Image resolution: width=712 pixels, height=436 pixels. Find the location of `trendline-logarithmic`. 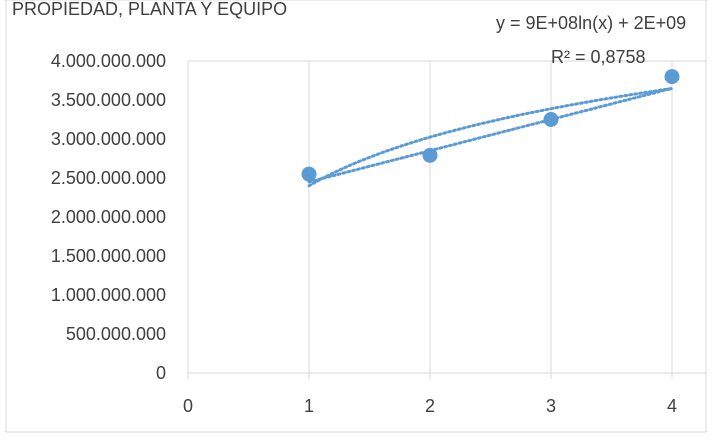

trendline-logarithmic is located at coordinates (490, 137).